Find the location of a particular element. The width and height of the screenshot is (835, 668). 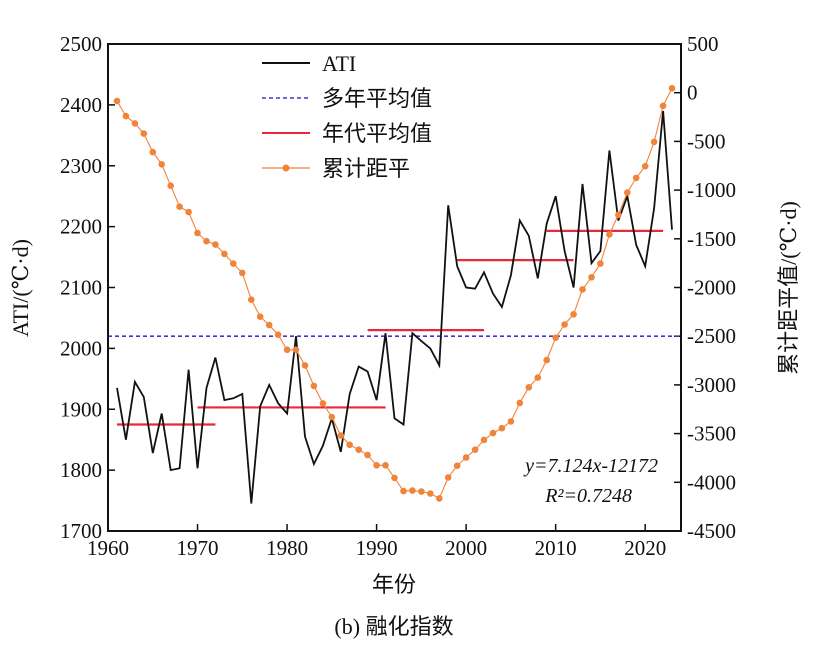

left-tick-label: 2400 is located at coordinates (81, 105).